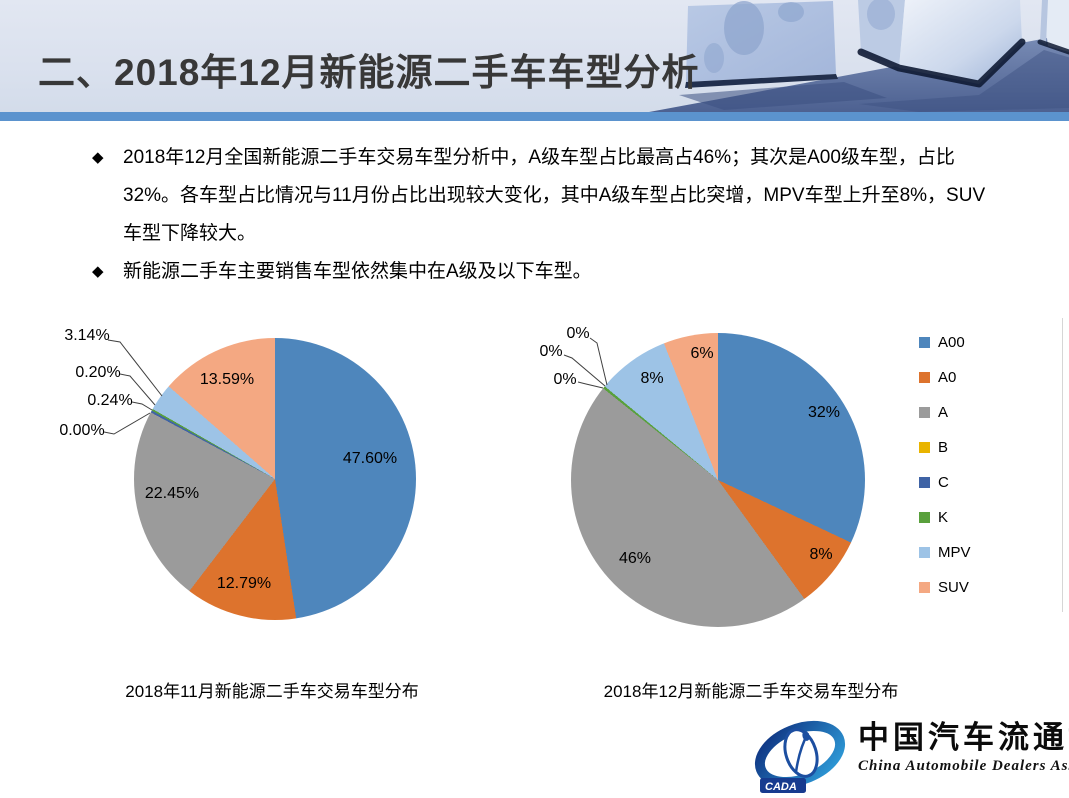  Describe the element at coordinates (924, 342) in the screenshot. I see `legend-swatch-a00` at that location.